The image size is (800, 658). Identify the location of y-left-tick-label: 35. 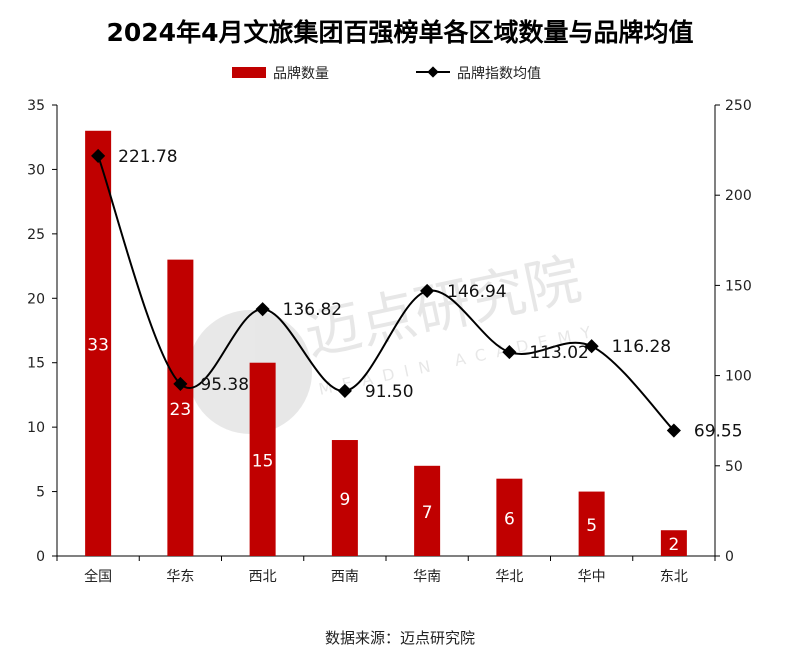
(36, 106).